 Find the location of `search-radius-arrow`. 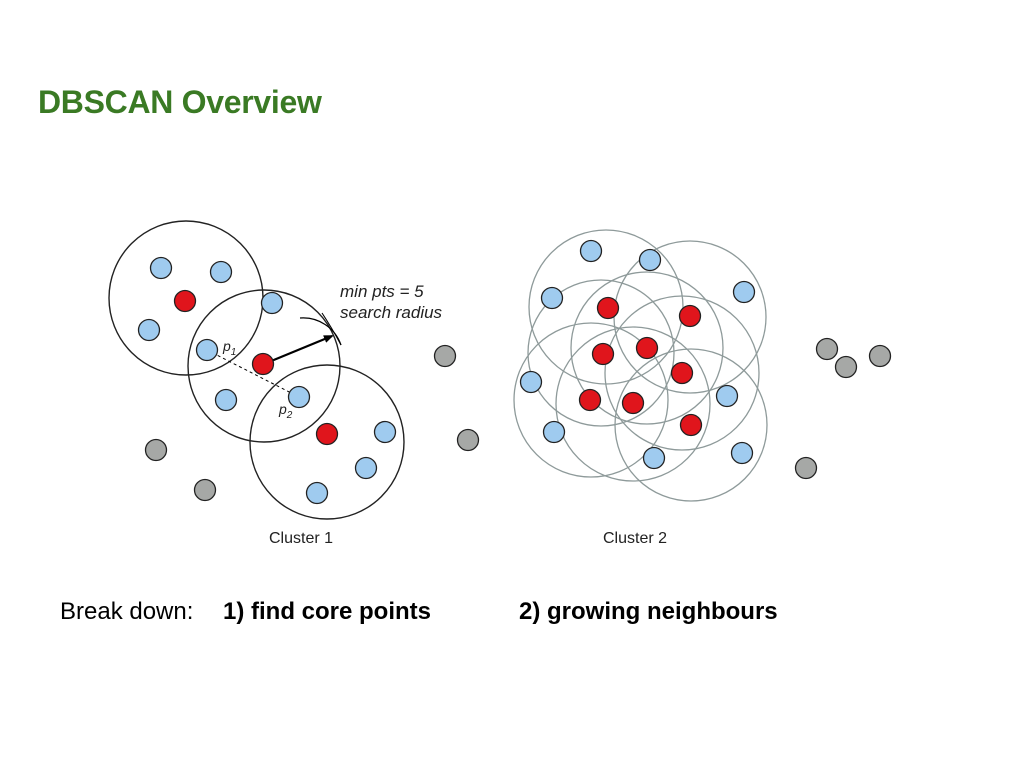

search-radius-arrow is located at coordinates (298, 350).